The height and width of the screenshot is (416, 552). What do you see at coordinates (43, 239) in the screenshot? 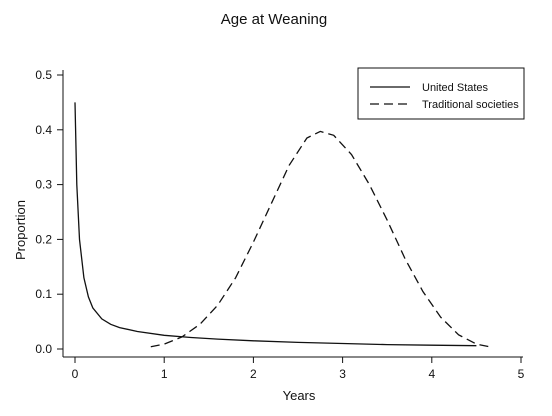
I see `y-tick-label: 0.2` at bounding box center [43, 239].